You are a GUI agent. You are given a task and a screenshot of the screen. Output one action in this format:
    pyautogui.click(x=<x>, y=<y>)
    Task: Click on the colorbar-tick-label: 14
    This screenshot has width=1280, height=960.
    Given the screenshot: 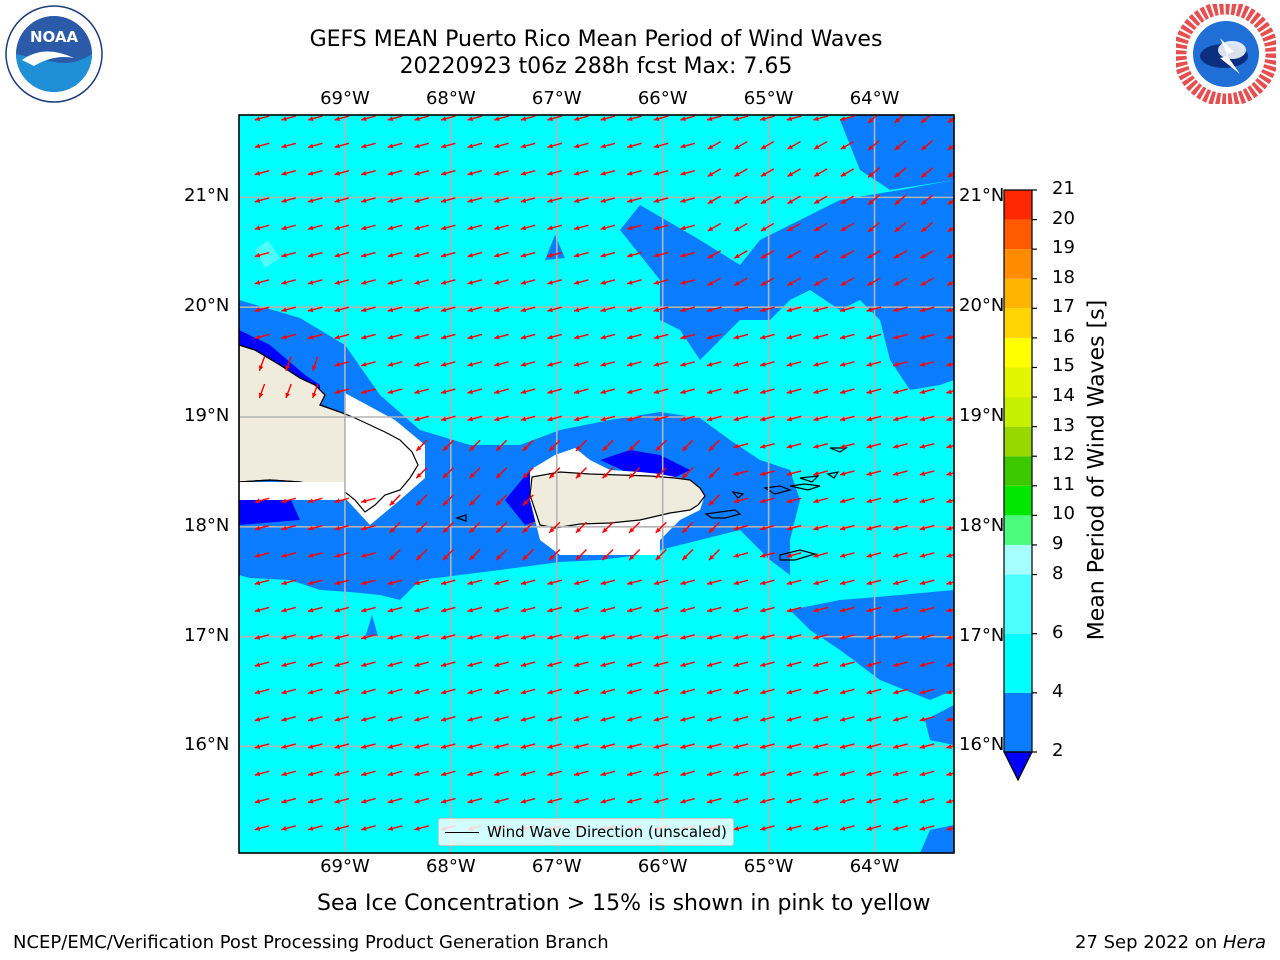 What is the action you would take?
    pyautogui.click(x=1063, y=396)
    